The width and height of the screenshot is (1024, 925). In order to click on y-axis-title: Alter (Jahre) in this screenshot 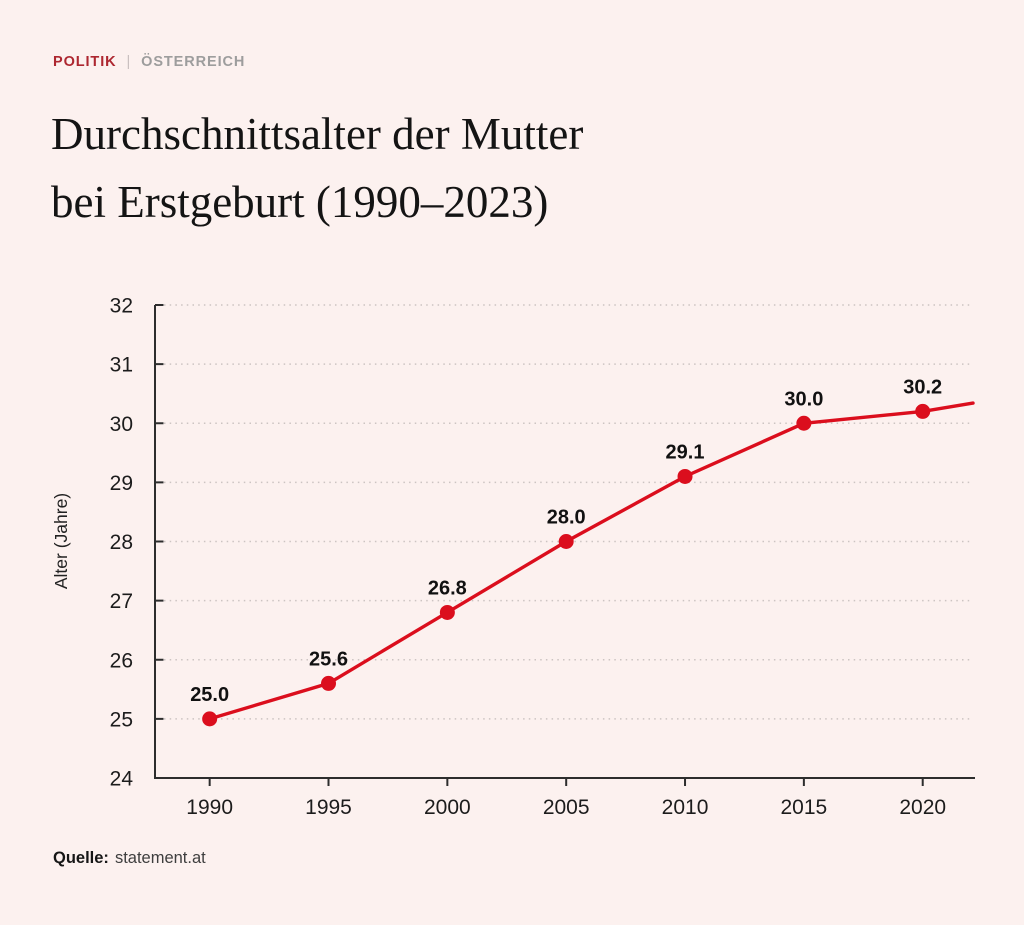, I will do `click(61, 541)`.